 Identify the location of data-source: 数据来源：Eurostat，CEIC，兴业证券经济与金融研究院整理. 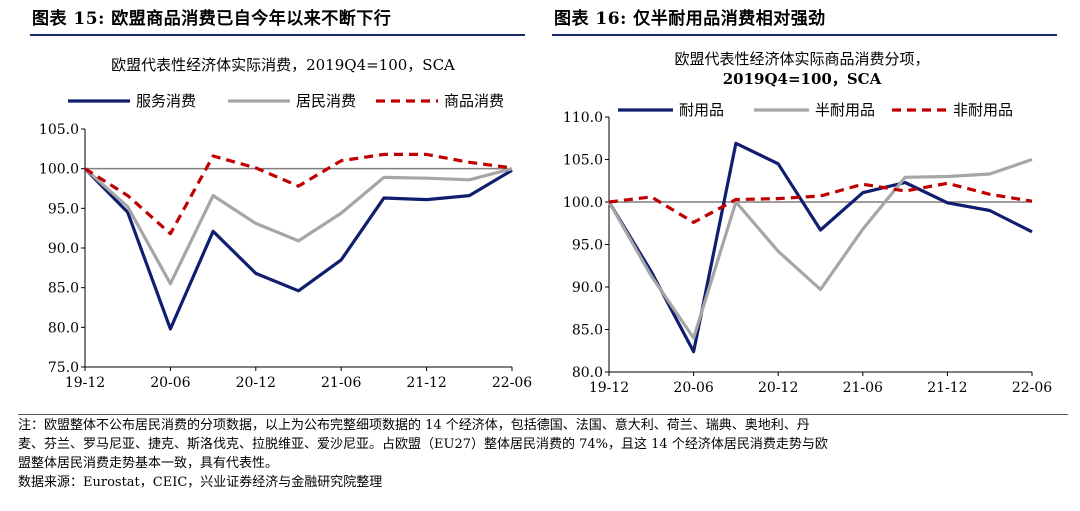
(200, 482).